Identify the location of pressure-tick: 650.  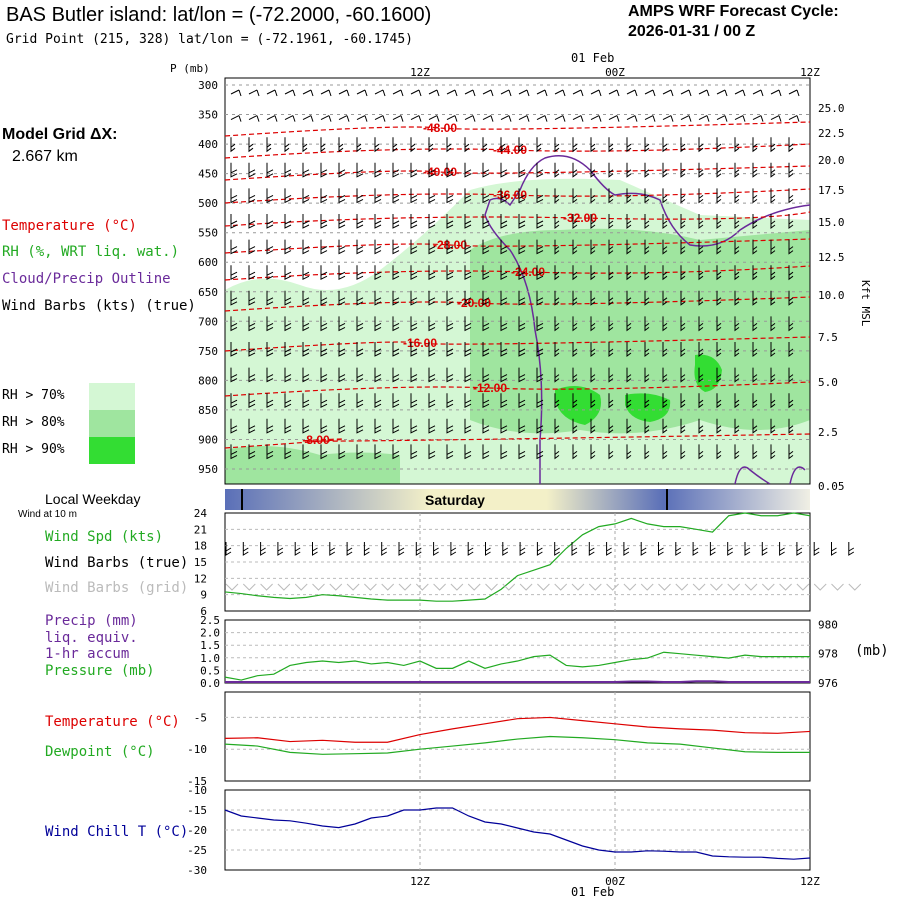
(208, 292).